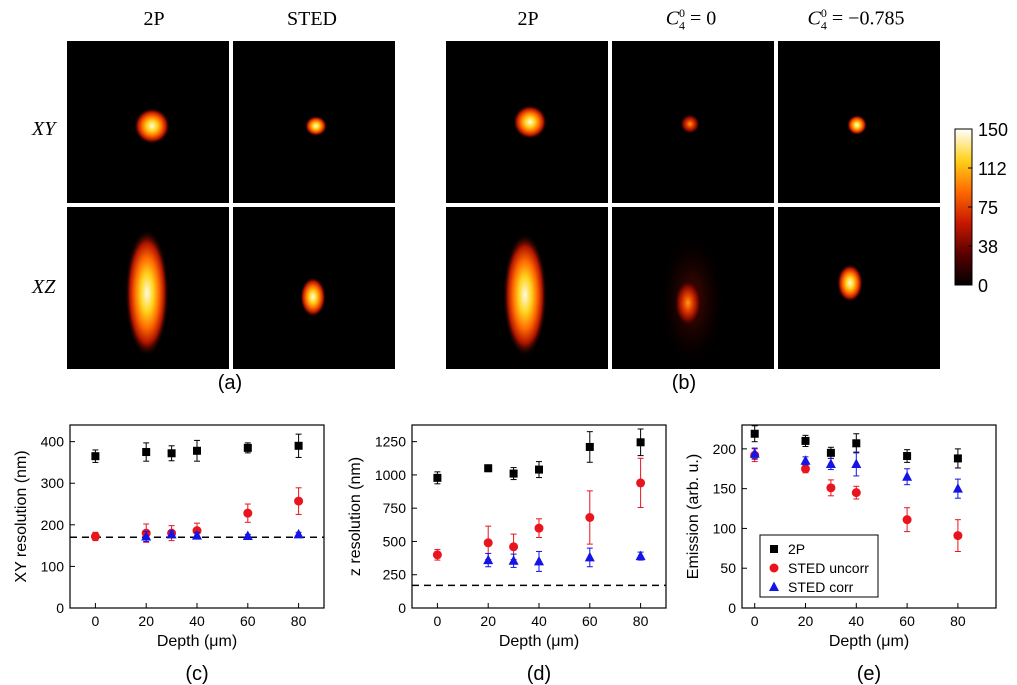  Describe the element at coordinates (44, 129) in the screenshot. I see `row-label-xy: XY` at that location.